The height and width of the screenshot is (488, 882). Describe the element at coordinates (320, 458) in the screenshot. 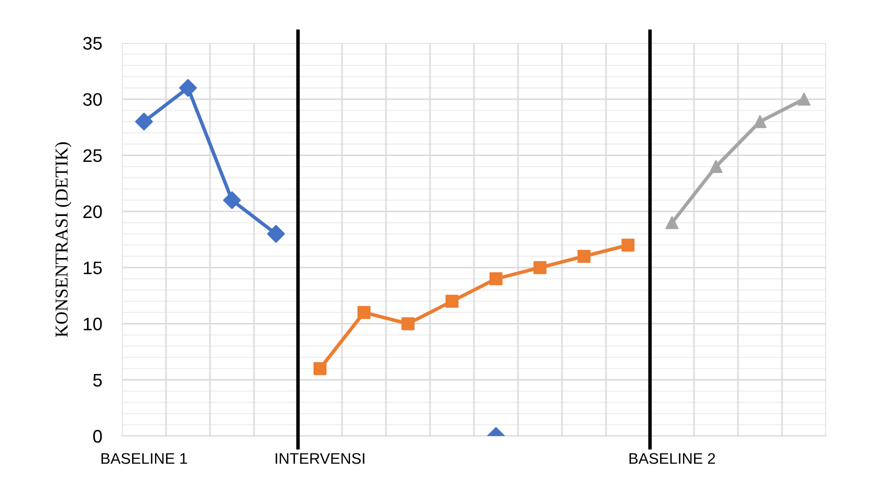

I see `x-tick-label: INTERVENSI` at that location.